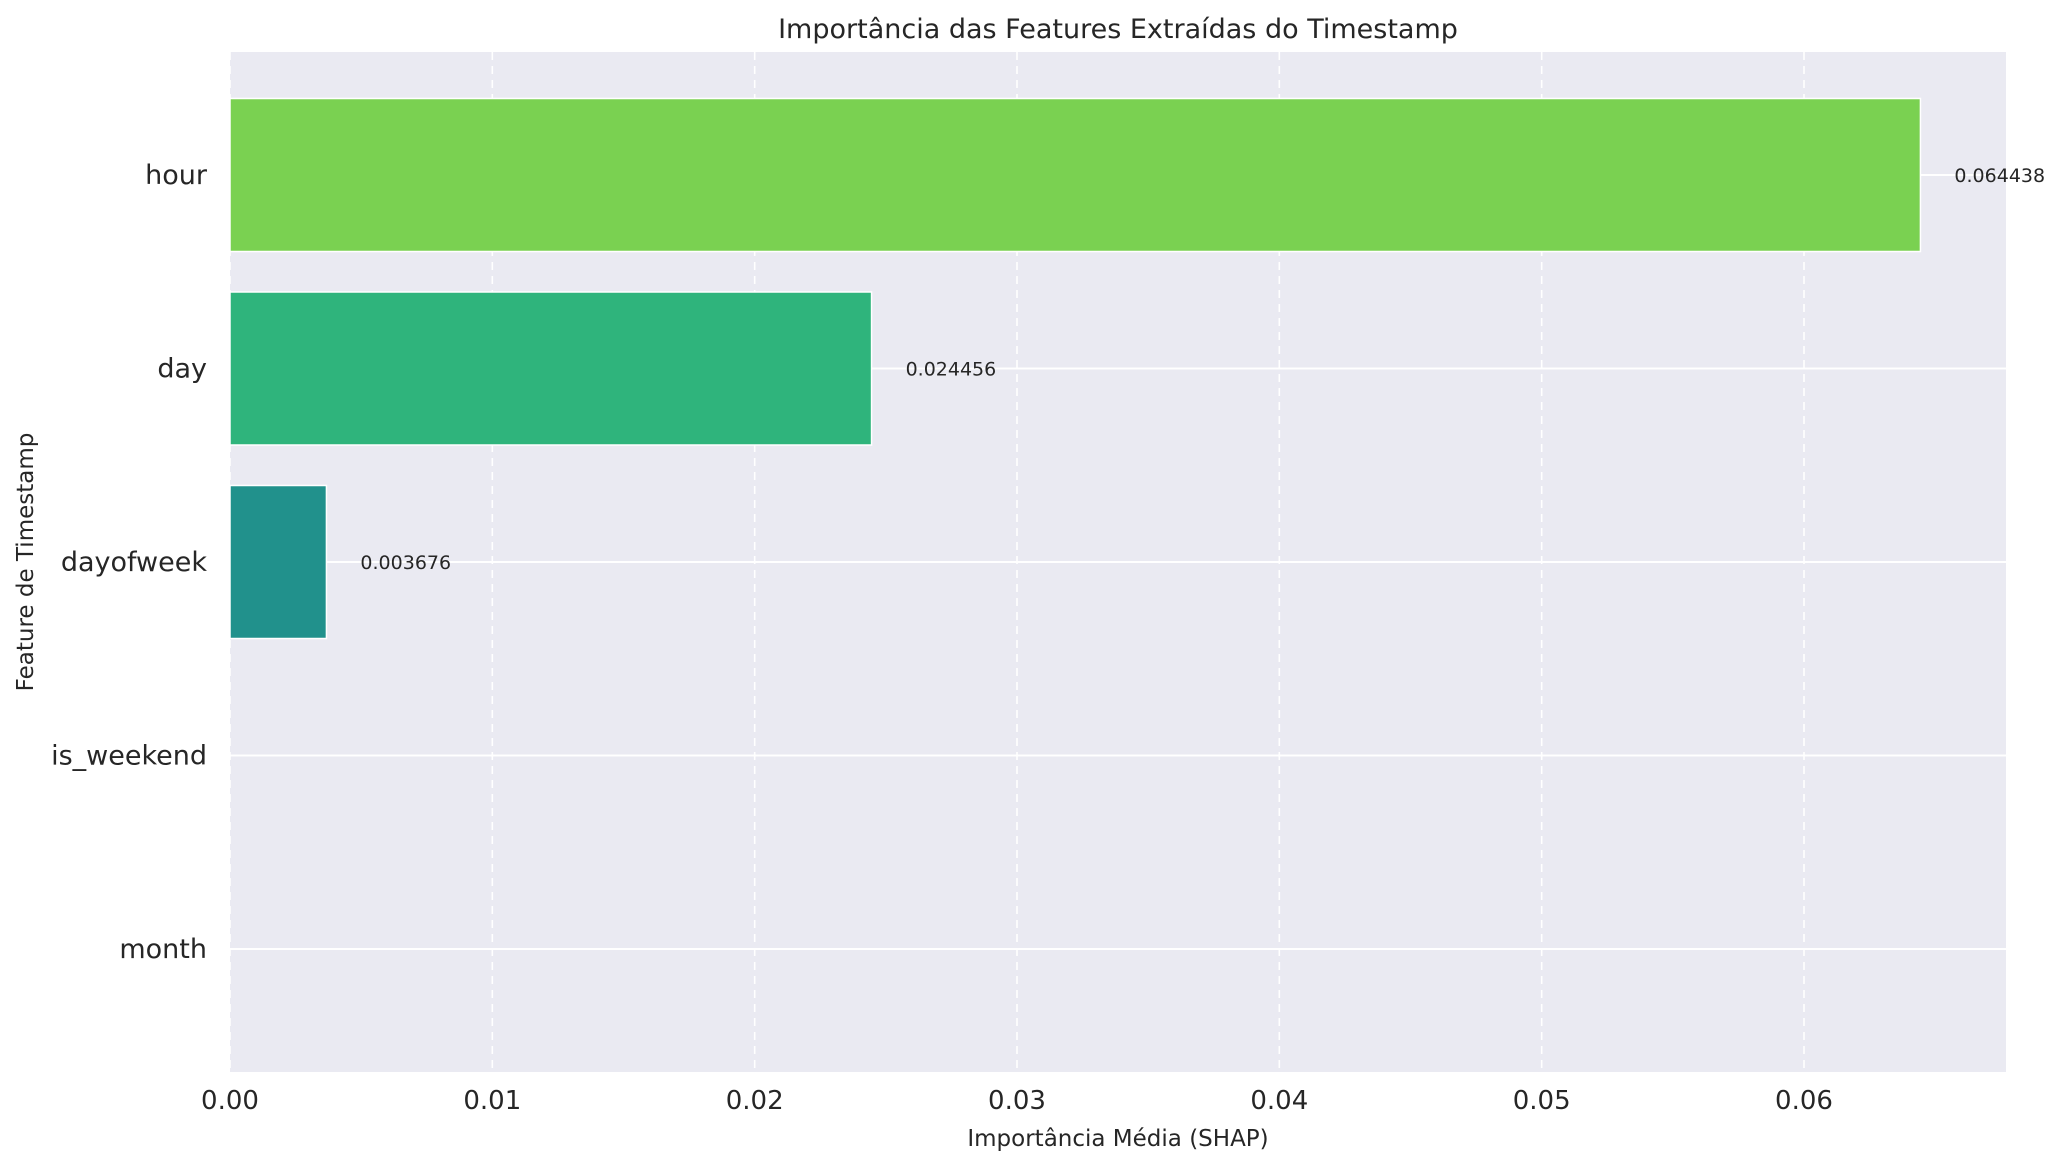 The height and width of the screenshot is (1161, 2059). I want to click on data-label-hour: 0.064438, so click(1999, 176).